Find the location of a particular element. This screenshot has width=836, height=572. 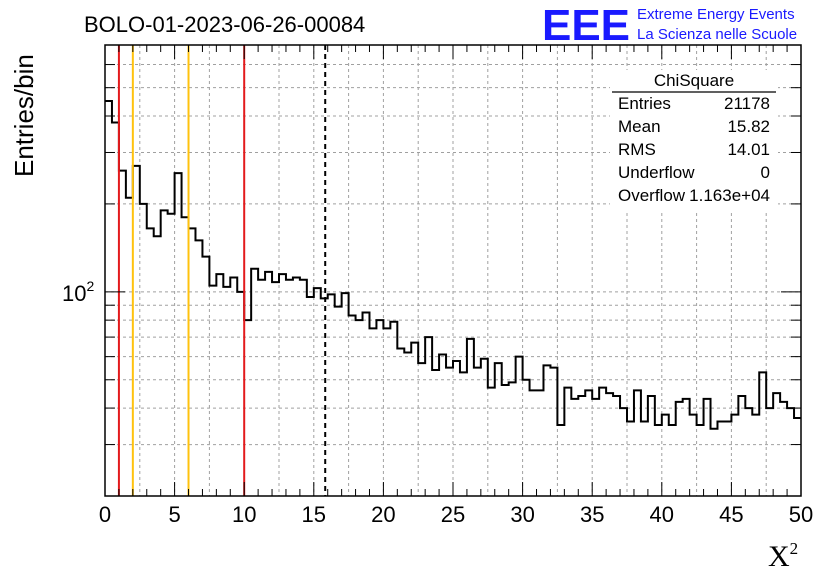

eee-logo-line1: Extreme Energy Events is located at coordinates (716, 14).